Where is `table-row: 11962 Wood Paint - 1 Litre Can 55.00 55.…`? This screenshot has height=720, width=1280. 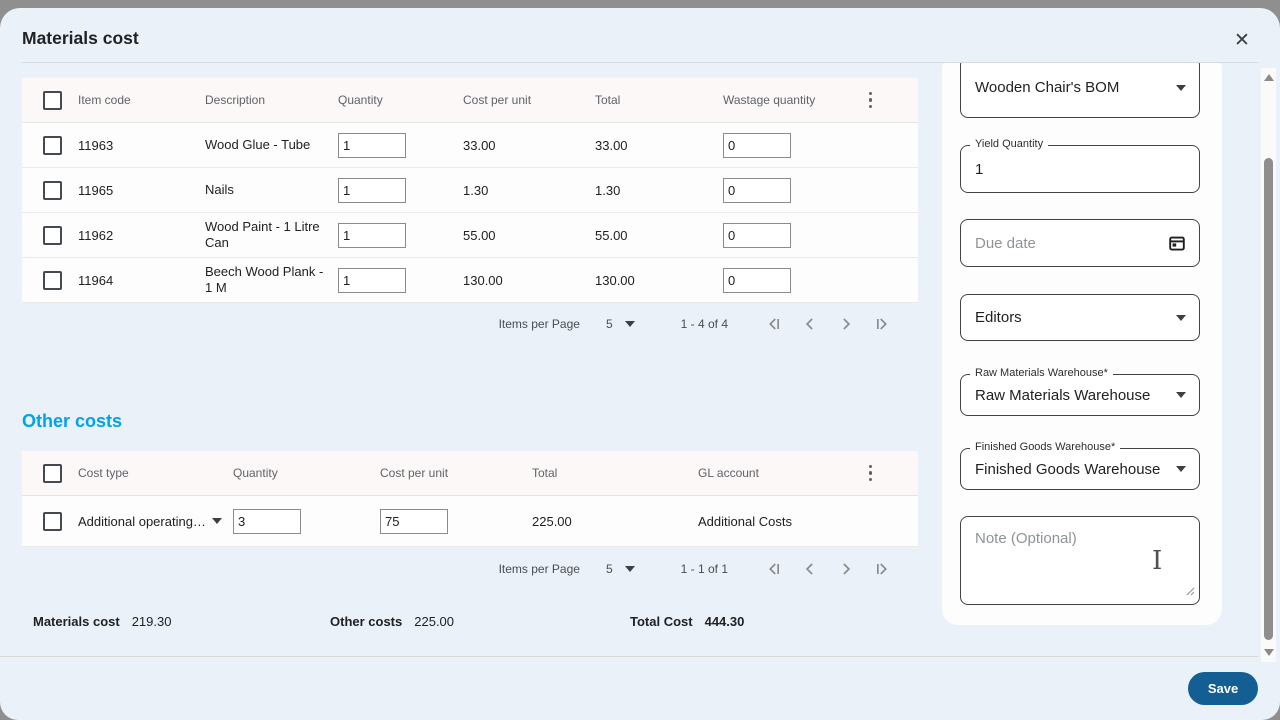 table-row: 11962 Wood Paint - 1 Litre Can 55.00 55.… is located at coordinates (470, 235).